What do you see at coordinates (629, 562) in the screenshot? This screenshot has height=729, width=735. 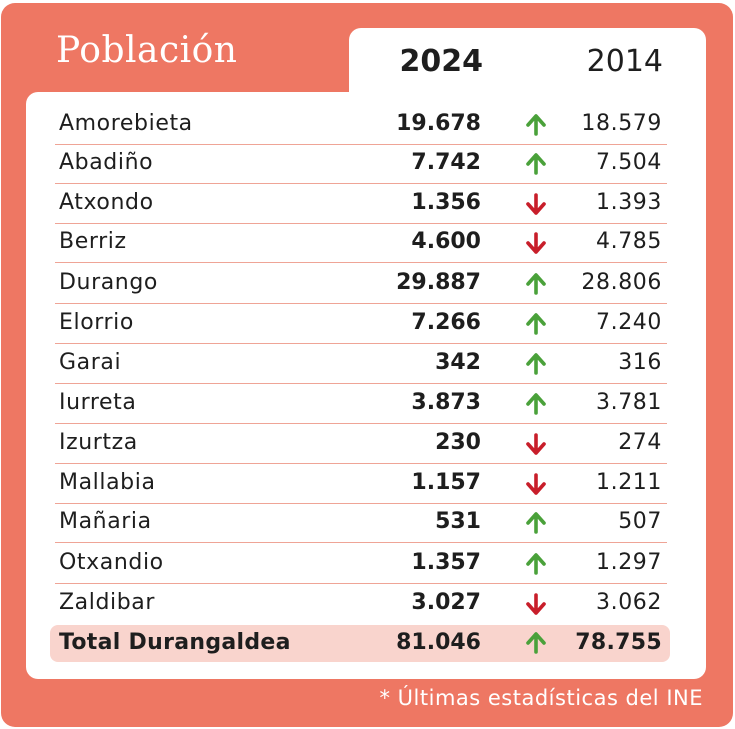 I see `population-2014: 1.297` at bounding box center [629, 562].